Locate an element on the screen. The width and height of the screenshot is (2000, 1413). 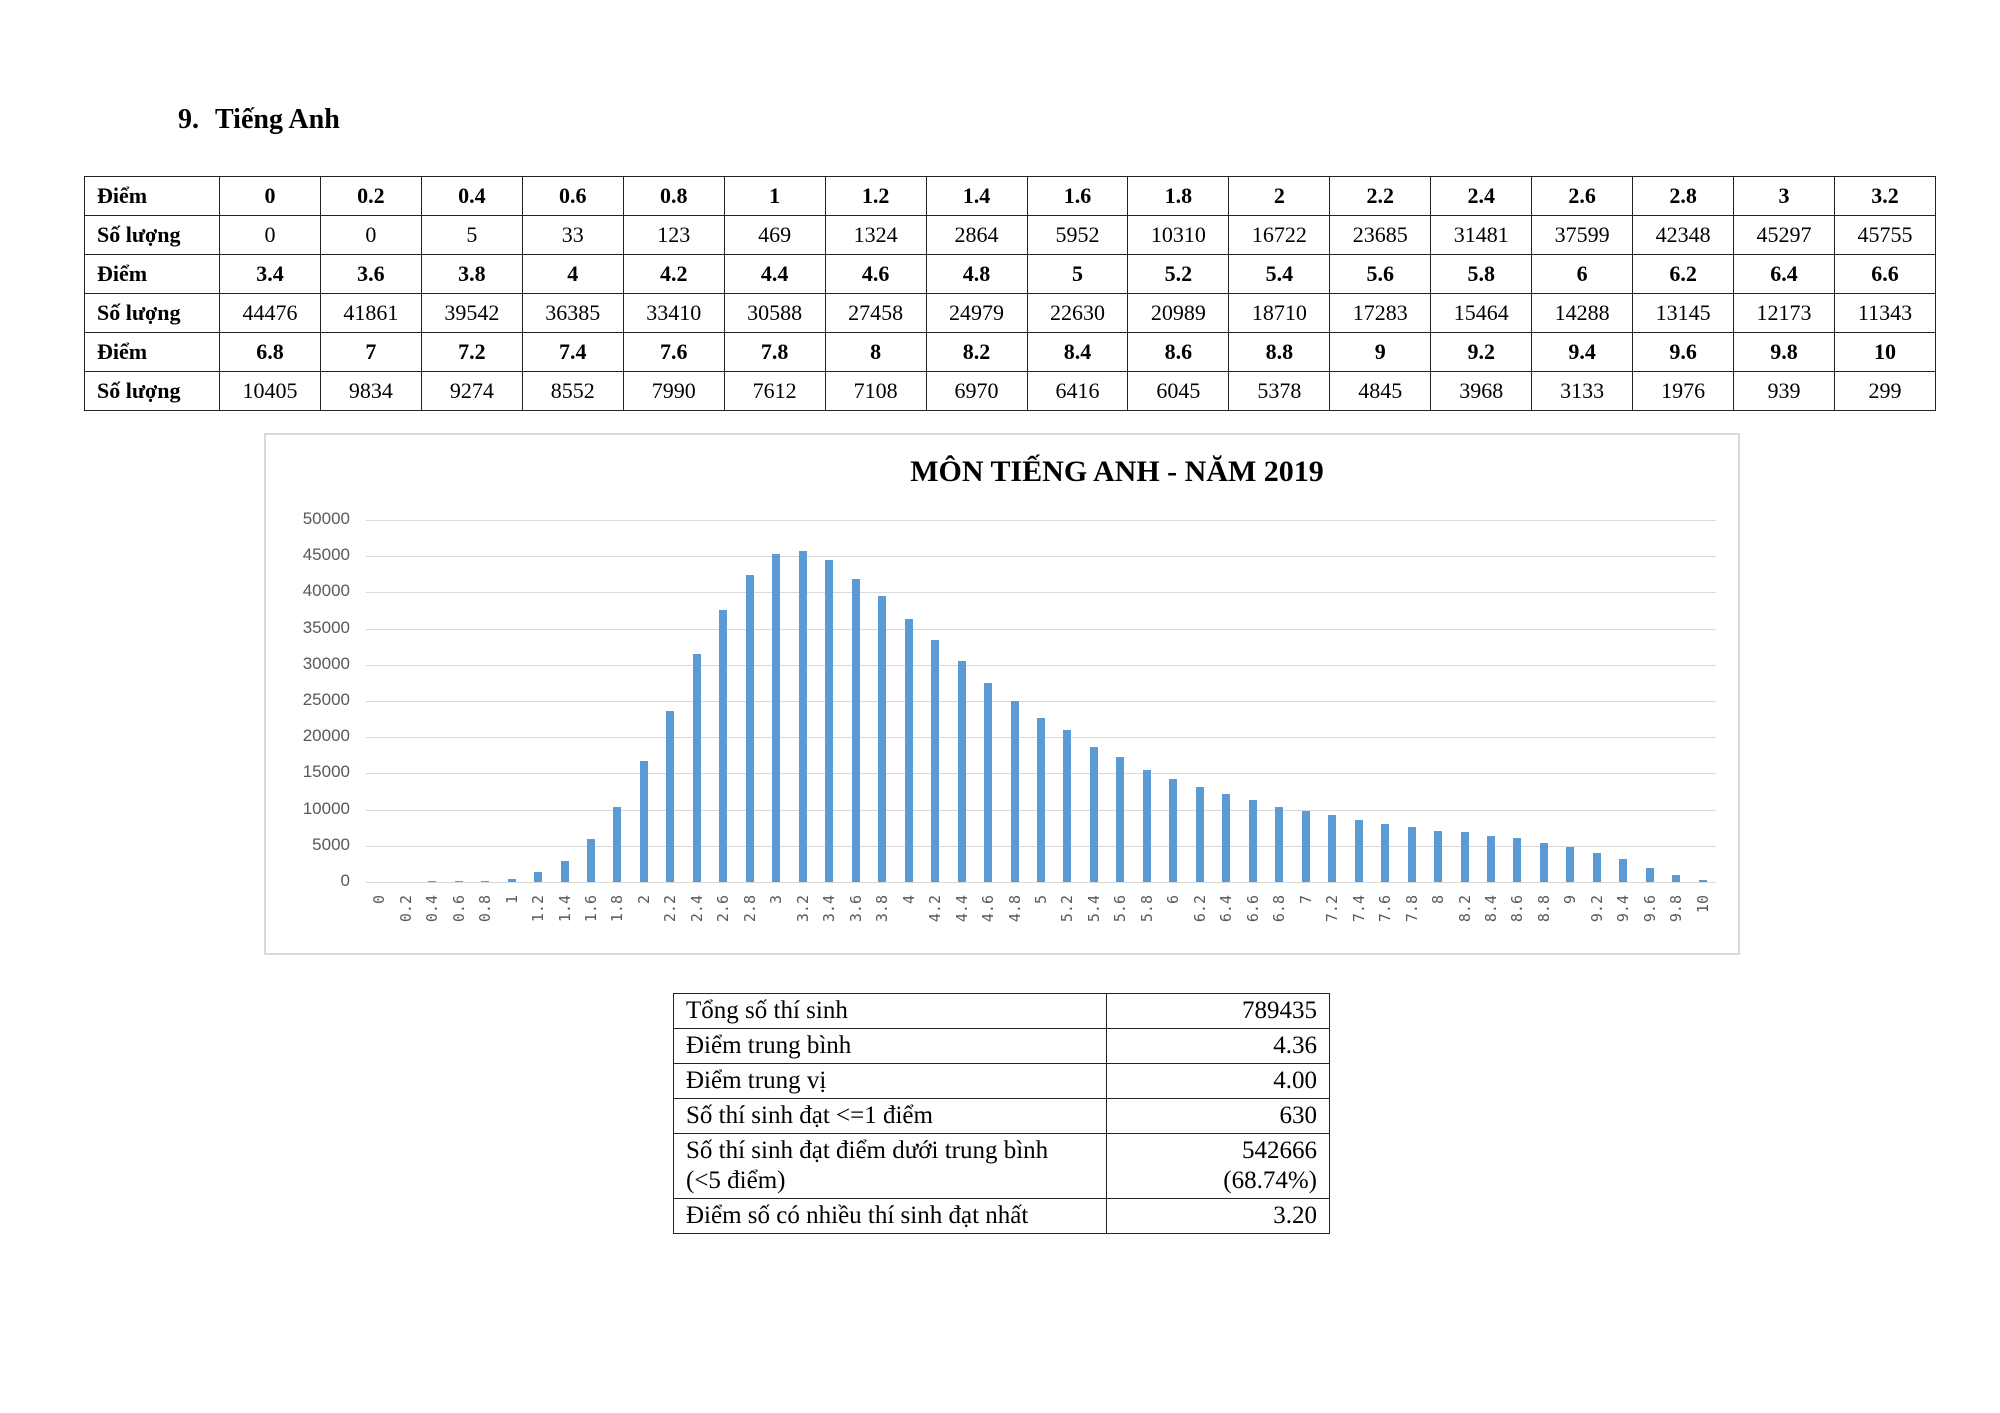
x-axis-tick-label: 0.8 is located at coordinates (485, 909).